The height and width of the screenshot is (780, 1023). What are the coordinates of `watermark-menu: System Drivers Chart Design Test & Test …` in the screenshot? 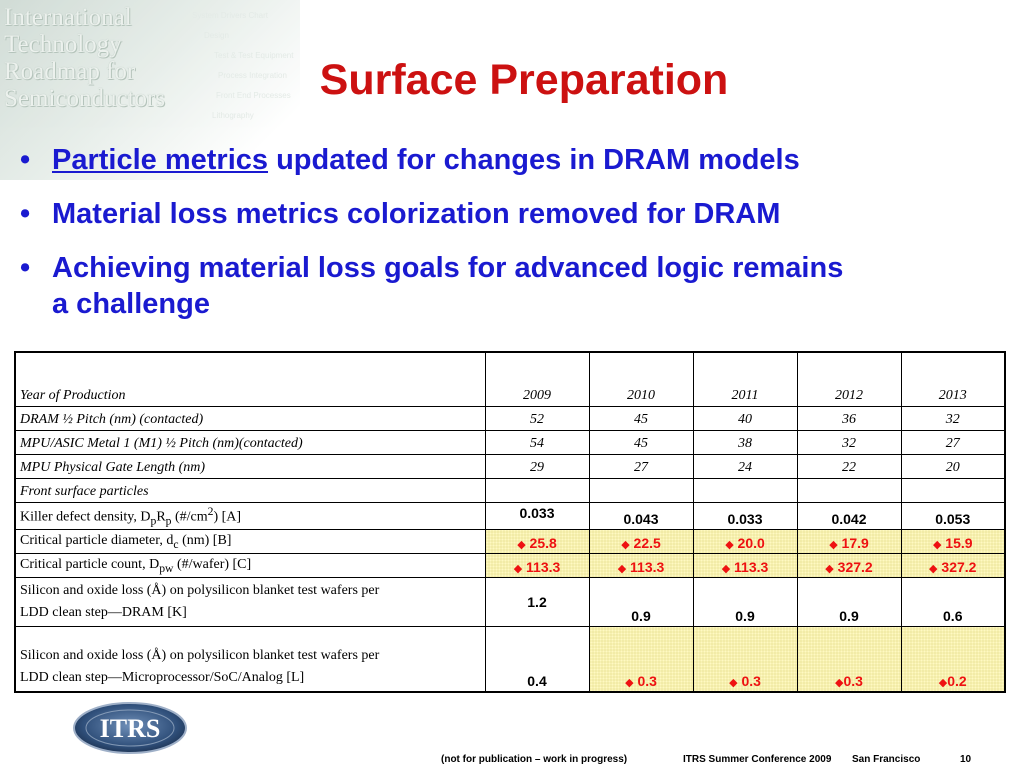 It's located at (243, 65).